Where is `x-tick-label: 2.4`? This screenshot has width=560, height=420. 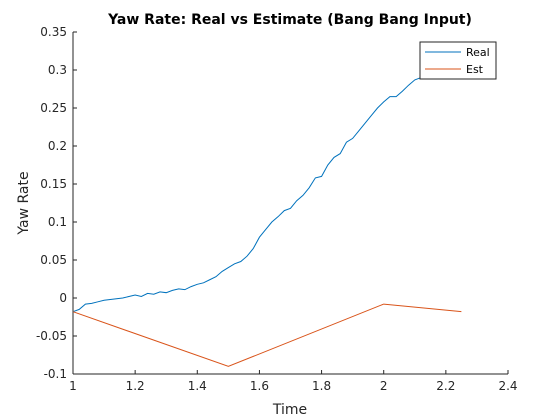 x-tick-label: 2.4 is located at coordinates (507, 386).